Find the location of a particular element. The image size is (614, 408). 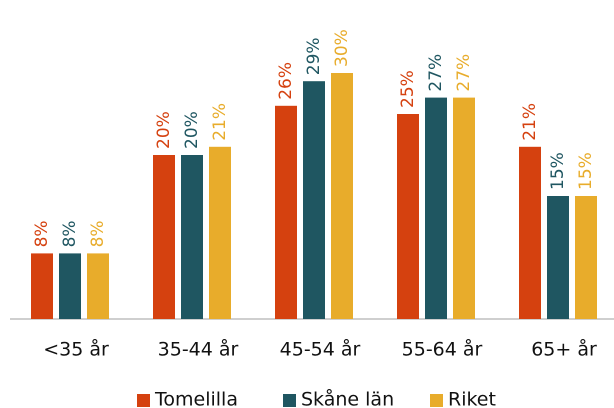

legend-label: Skåne län is located at coordinates (347, 398).